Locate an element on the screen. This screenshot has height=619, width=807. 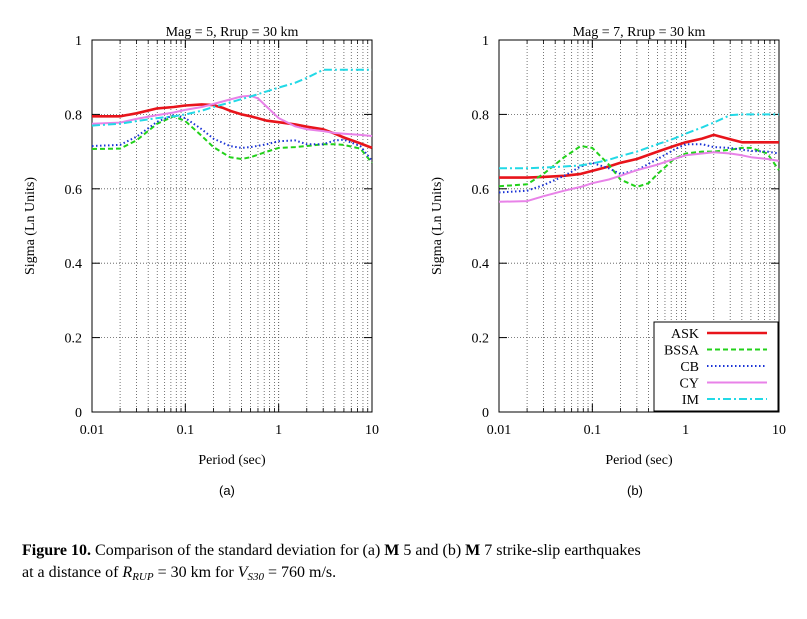
caption-figure-label: Figure 10. is located at coordinates (57, 550).